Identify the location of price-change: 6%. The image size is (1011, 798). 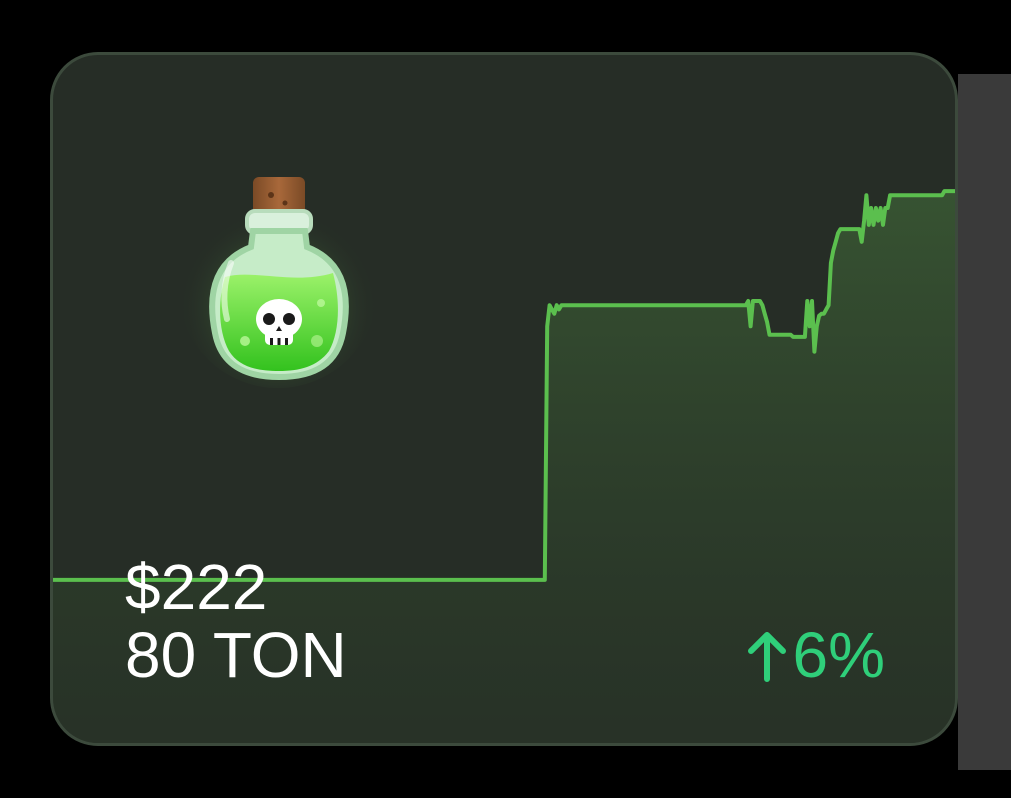
(815, 655).